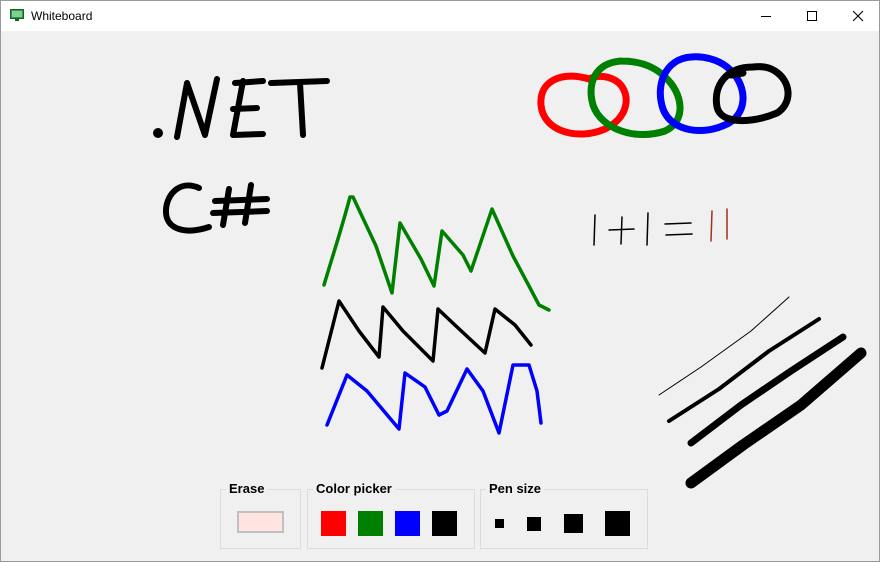 Image resolution: width=880 pixels, height=562 pixels. I want to click on pen-size-3-button, so click(573, 523).